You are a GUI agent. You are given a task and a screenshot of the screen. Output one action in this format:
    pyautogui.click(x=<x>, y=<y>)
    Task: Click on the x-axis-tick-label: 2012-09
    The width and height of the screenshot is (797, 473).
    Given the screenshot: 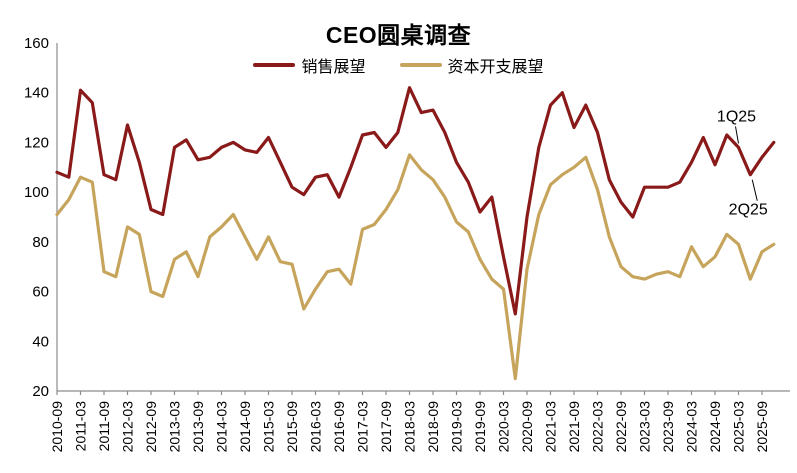 What is the action you would take?
    pyautogui.click(x=151, y=427)
    